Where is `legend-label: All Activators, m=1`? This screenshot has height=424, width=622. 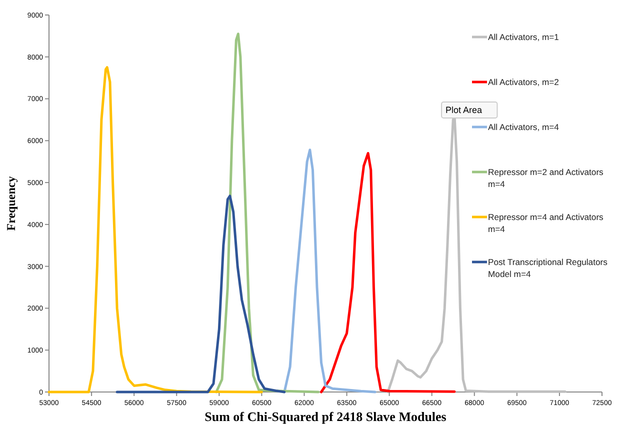 legend-label: All Activators, m=1 is located at coordinates (524, 37).